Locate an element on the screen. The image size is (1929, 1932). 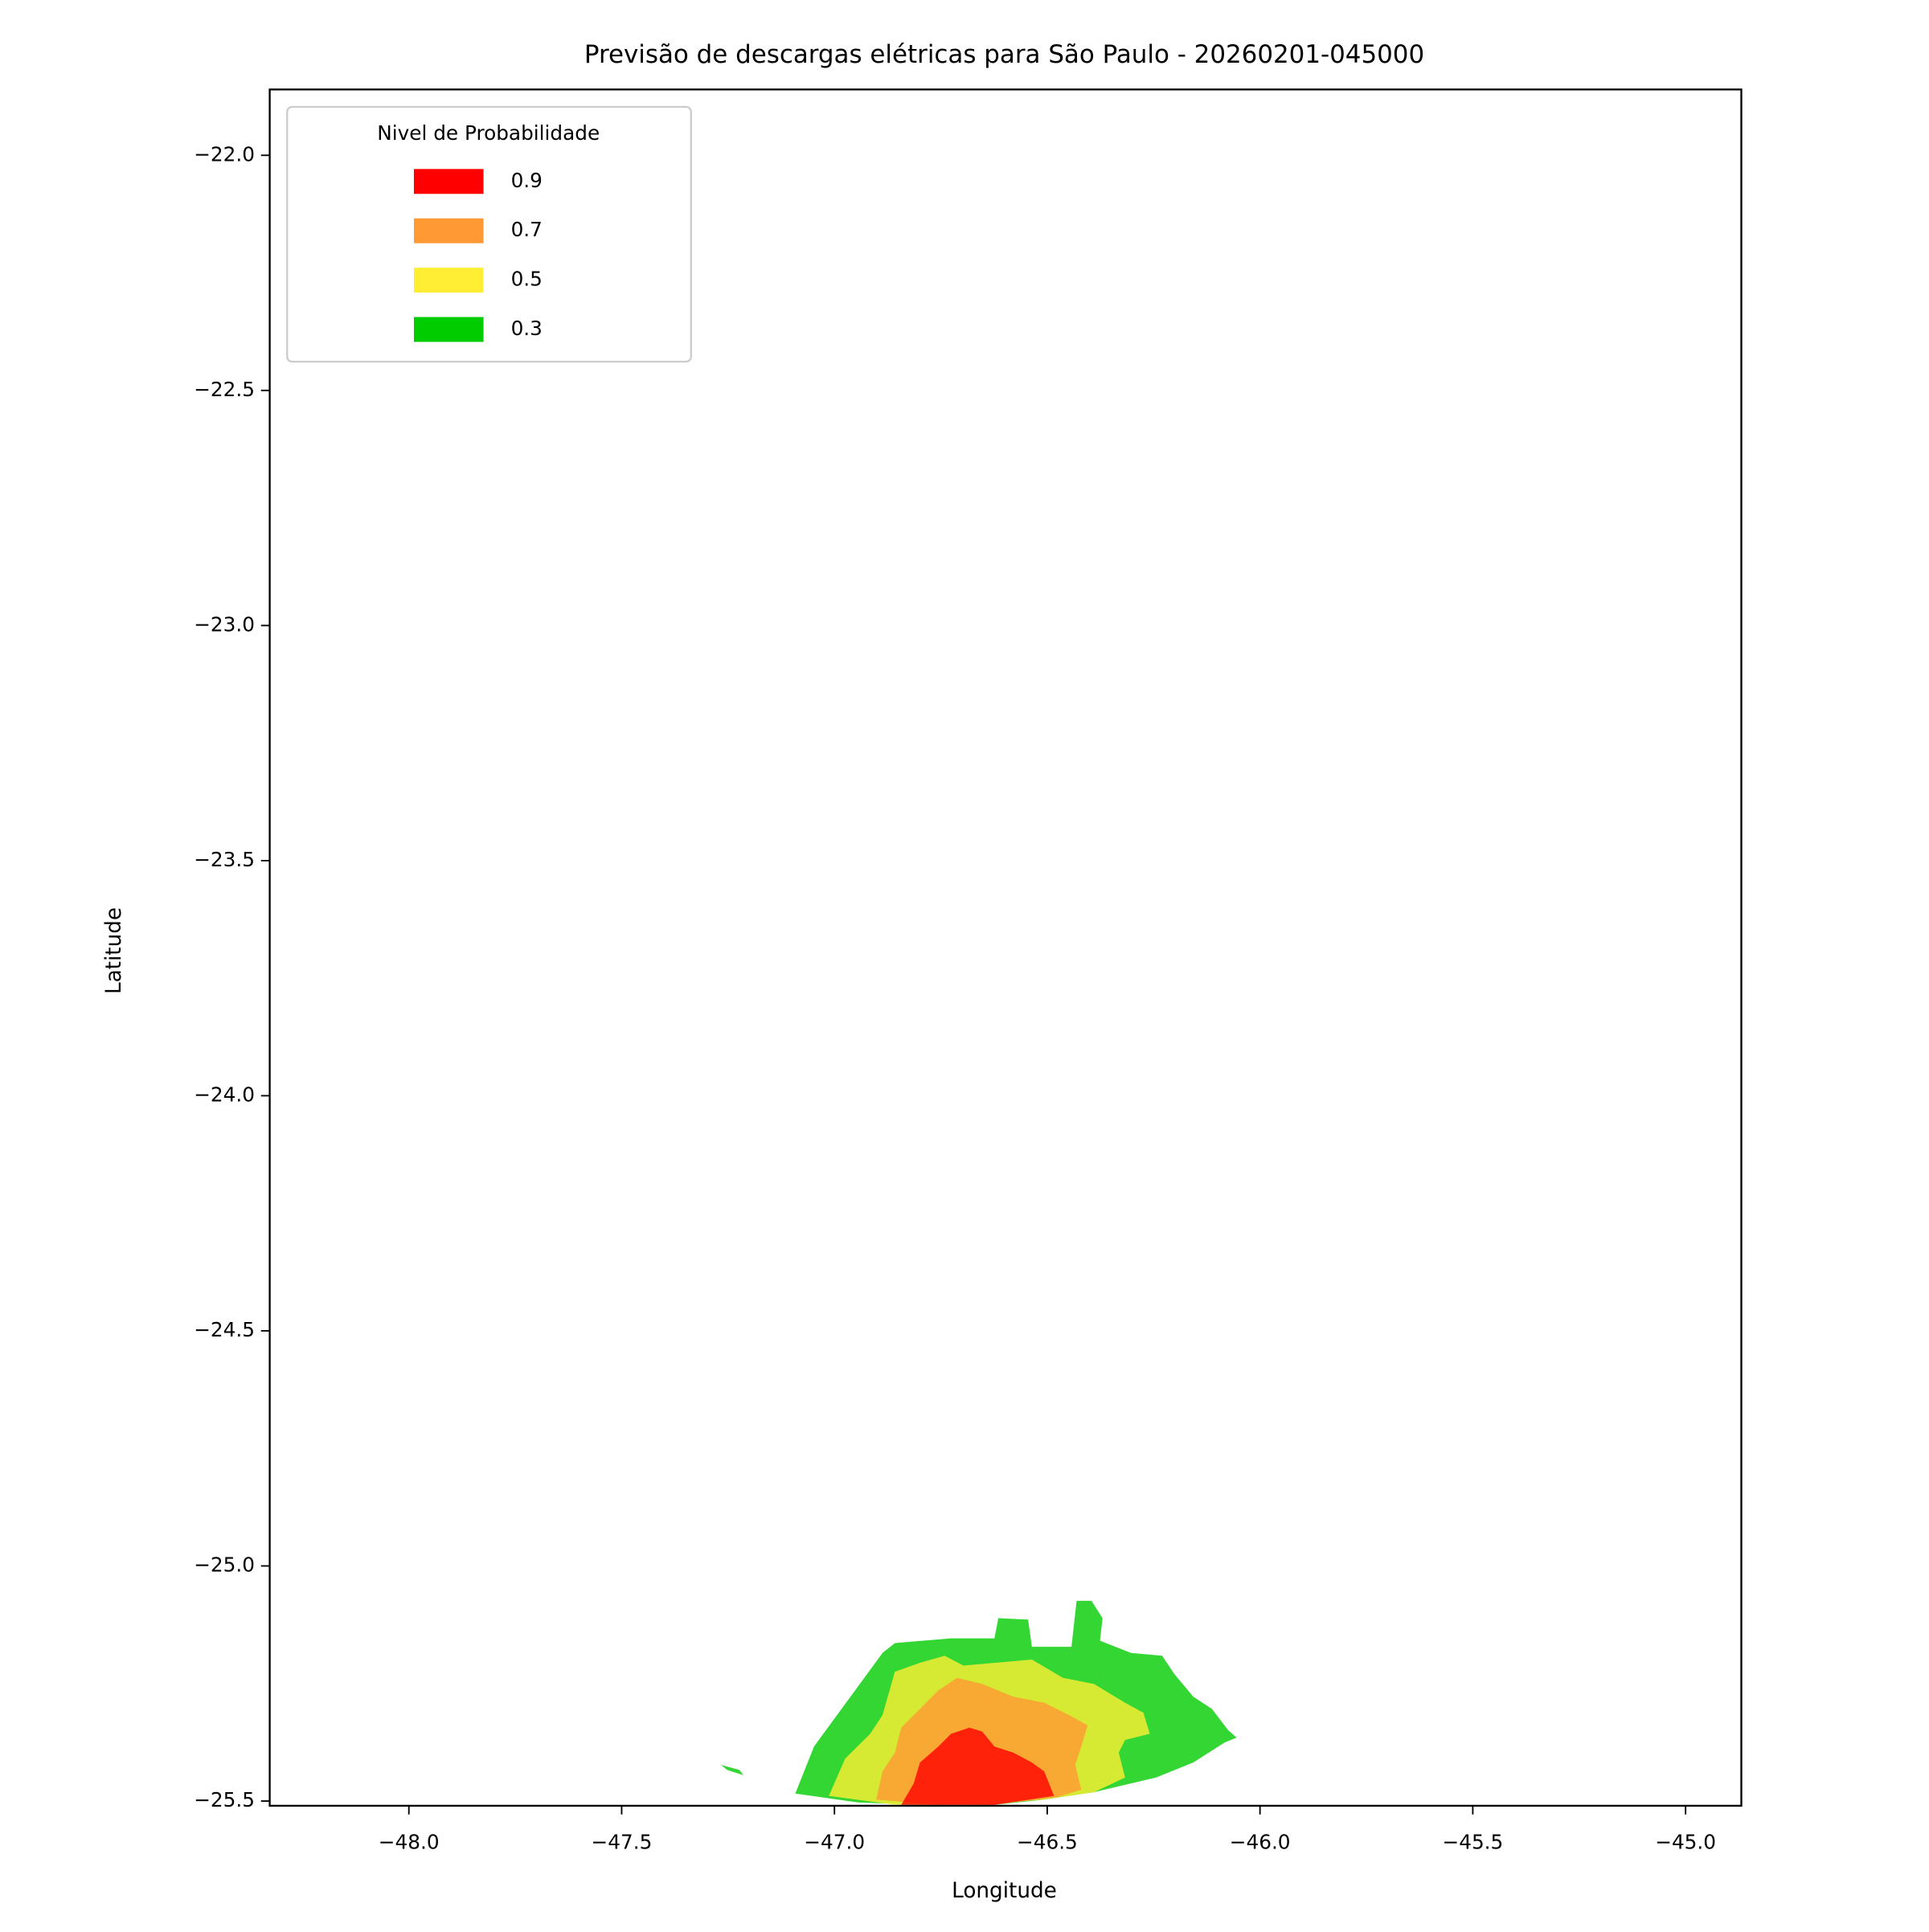
x-axis-label: Longitude is located at coordinates (1004, 1891).